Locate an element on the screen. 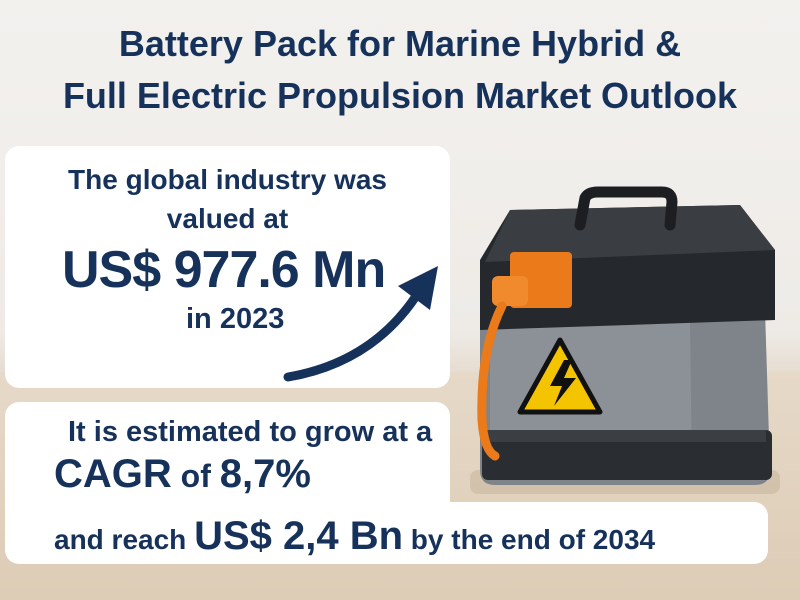  cagr-of: of is located at coordinates (195, 476).